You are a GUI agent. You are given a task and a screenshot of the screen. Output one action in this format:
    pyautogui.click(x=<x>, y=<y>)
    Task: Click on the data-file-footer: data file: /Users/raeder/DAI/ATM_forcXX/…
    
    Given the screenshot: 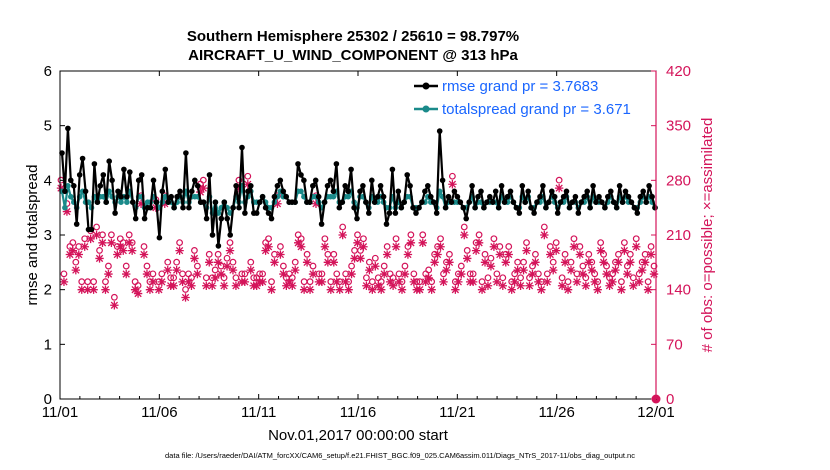 What is the action you would take?
    pyautogui.click(x=400, y=455)
    